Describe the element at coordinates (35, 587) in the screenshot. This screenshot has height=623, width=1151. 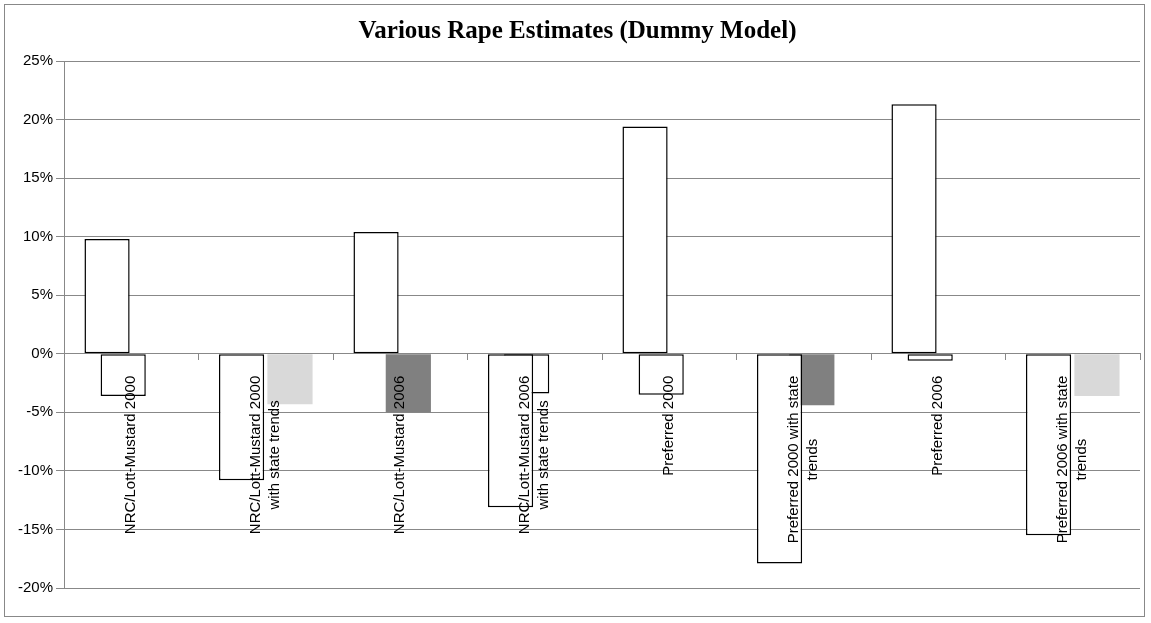
I see `y-tick-label: -20%` at that location.